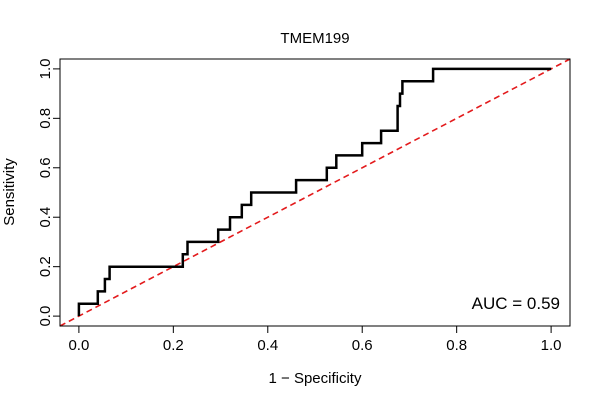  What do you see at coordinates (516, 303) in the screenshot?
I see `auc-annotation: AUC = 0.59` at bounding box center [516, 303].